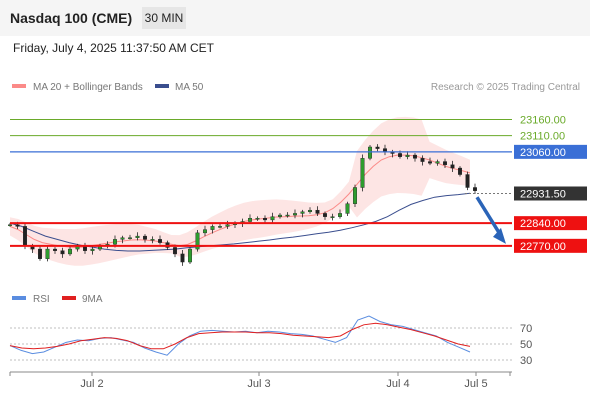 Image resolution: width=590 pixels, height=400 pixels. I want to click on rsi-legend-label: RSI, so click(41, 299).